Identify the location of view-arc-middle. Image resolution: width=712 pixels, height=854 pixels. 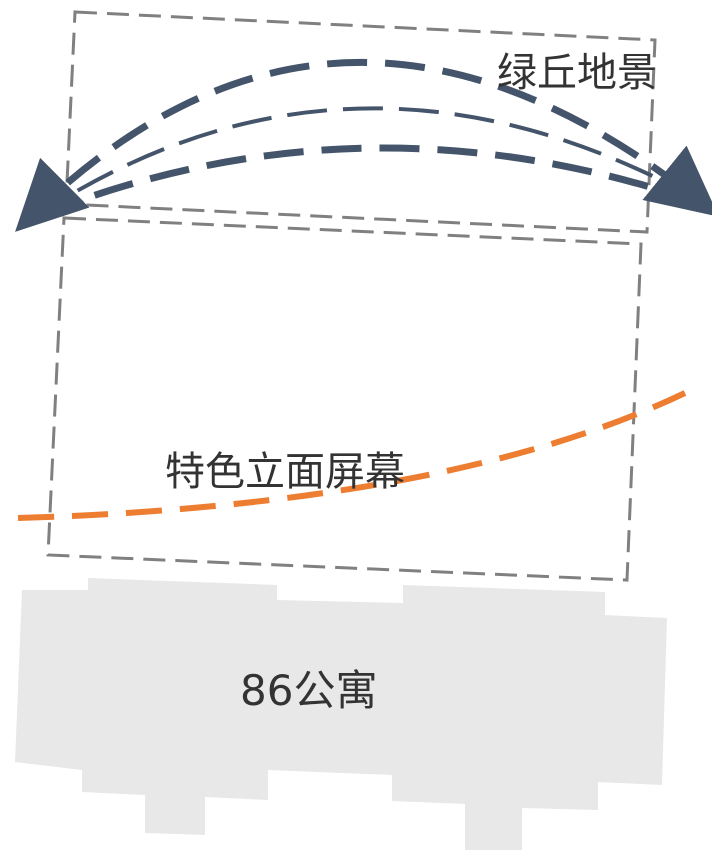
(359, 164).